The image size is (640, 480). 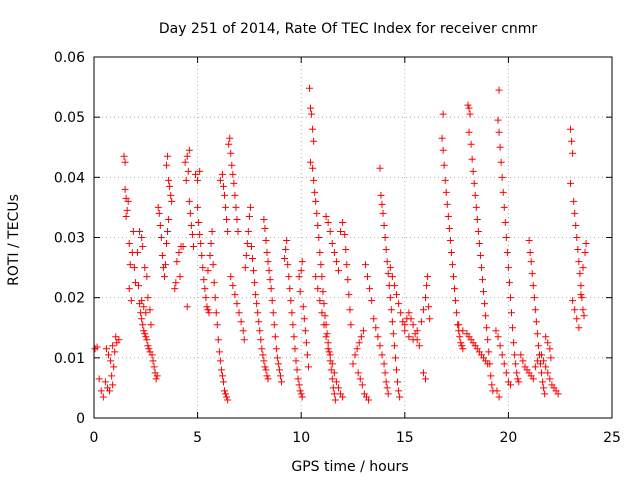 I want to click on y-tick-label: 0.04, so click(x=69, y=178).